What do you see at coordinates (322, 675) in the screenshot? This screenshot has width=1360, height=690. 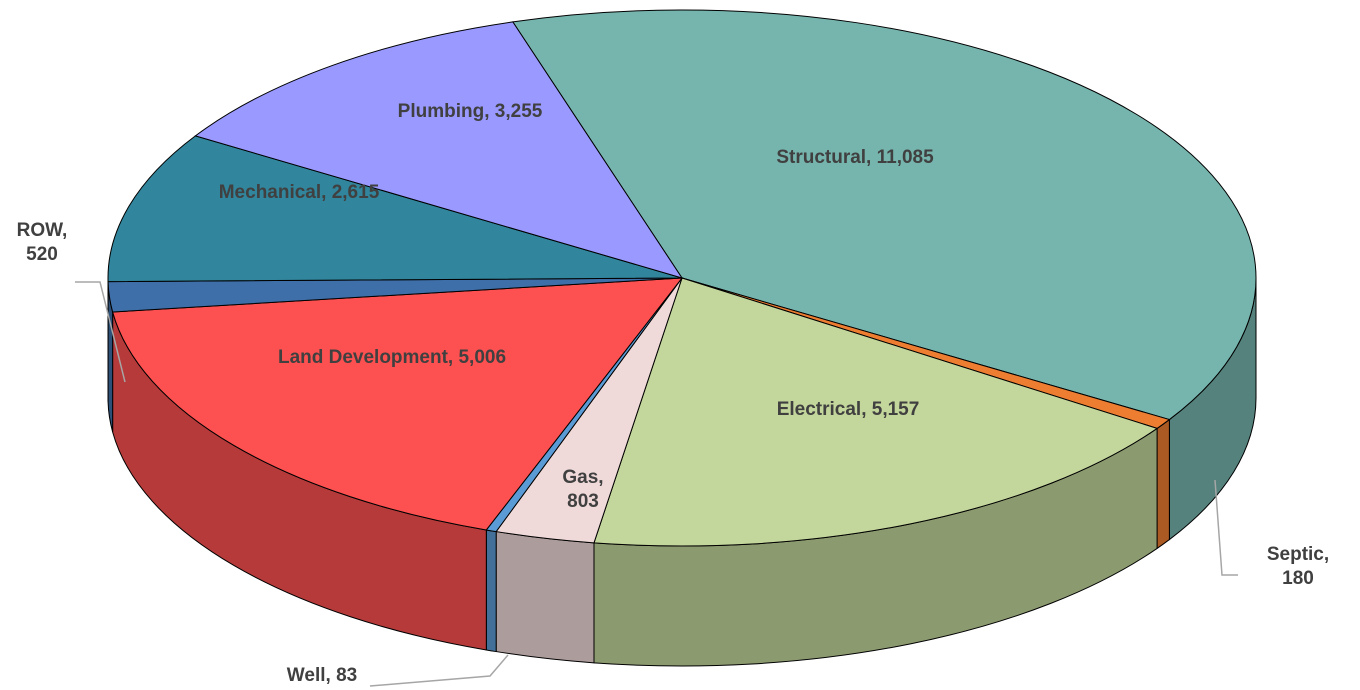 I see `data-label: Well, 83` at bounding box center [322, 675].